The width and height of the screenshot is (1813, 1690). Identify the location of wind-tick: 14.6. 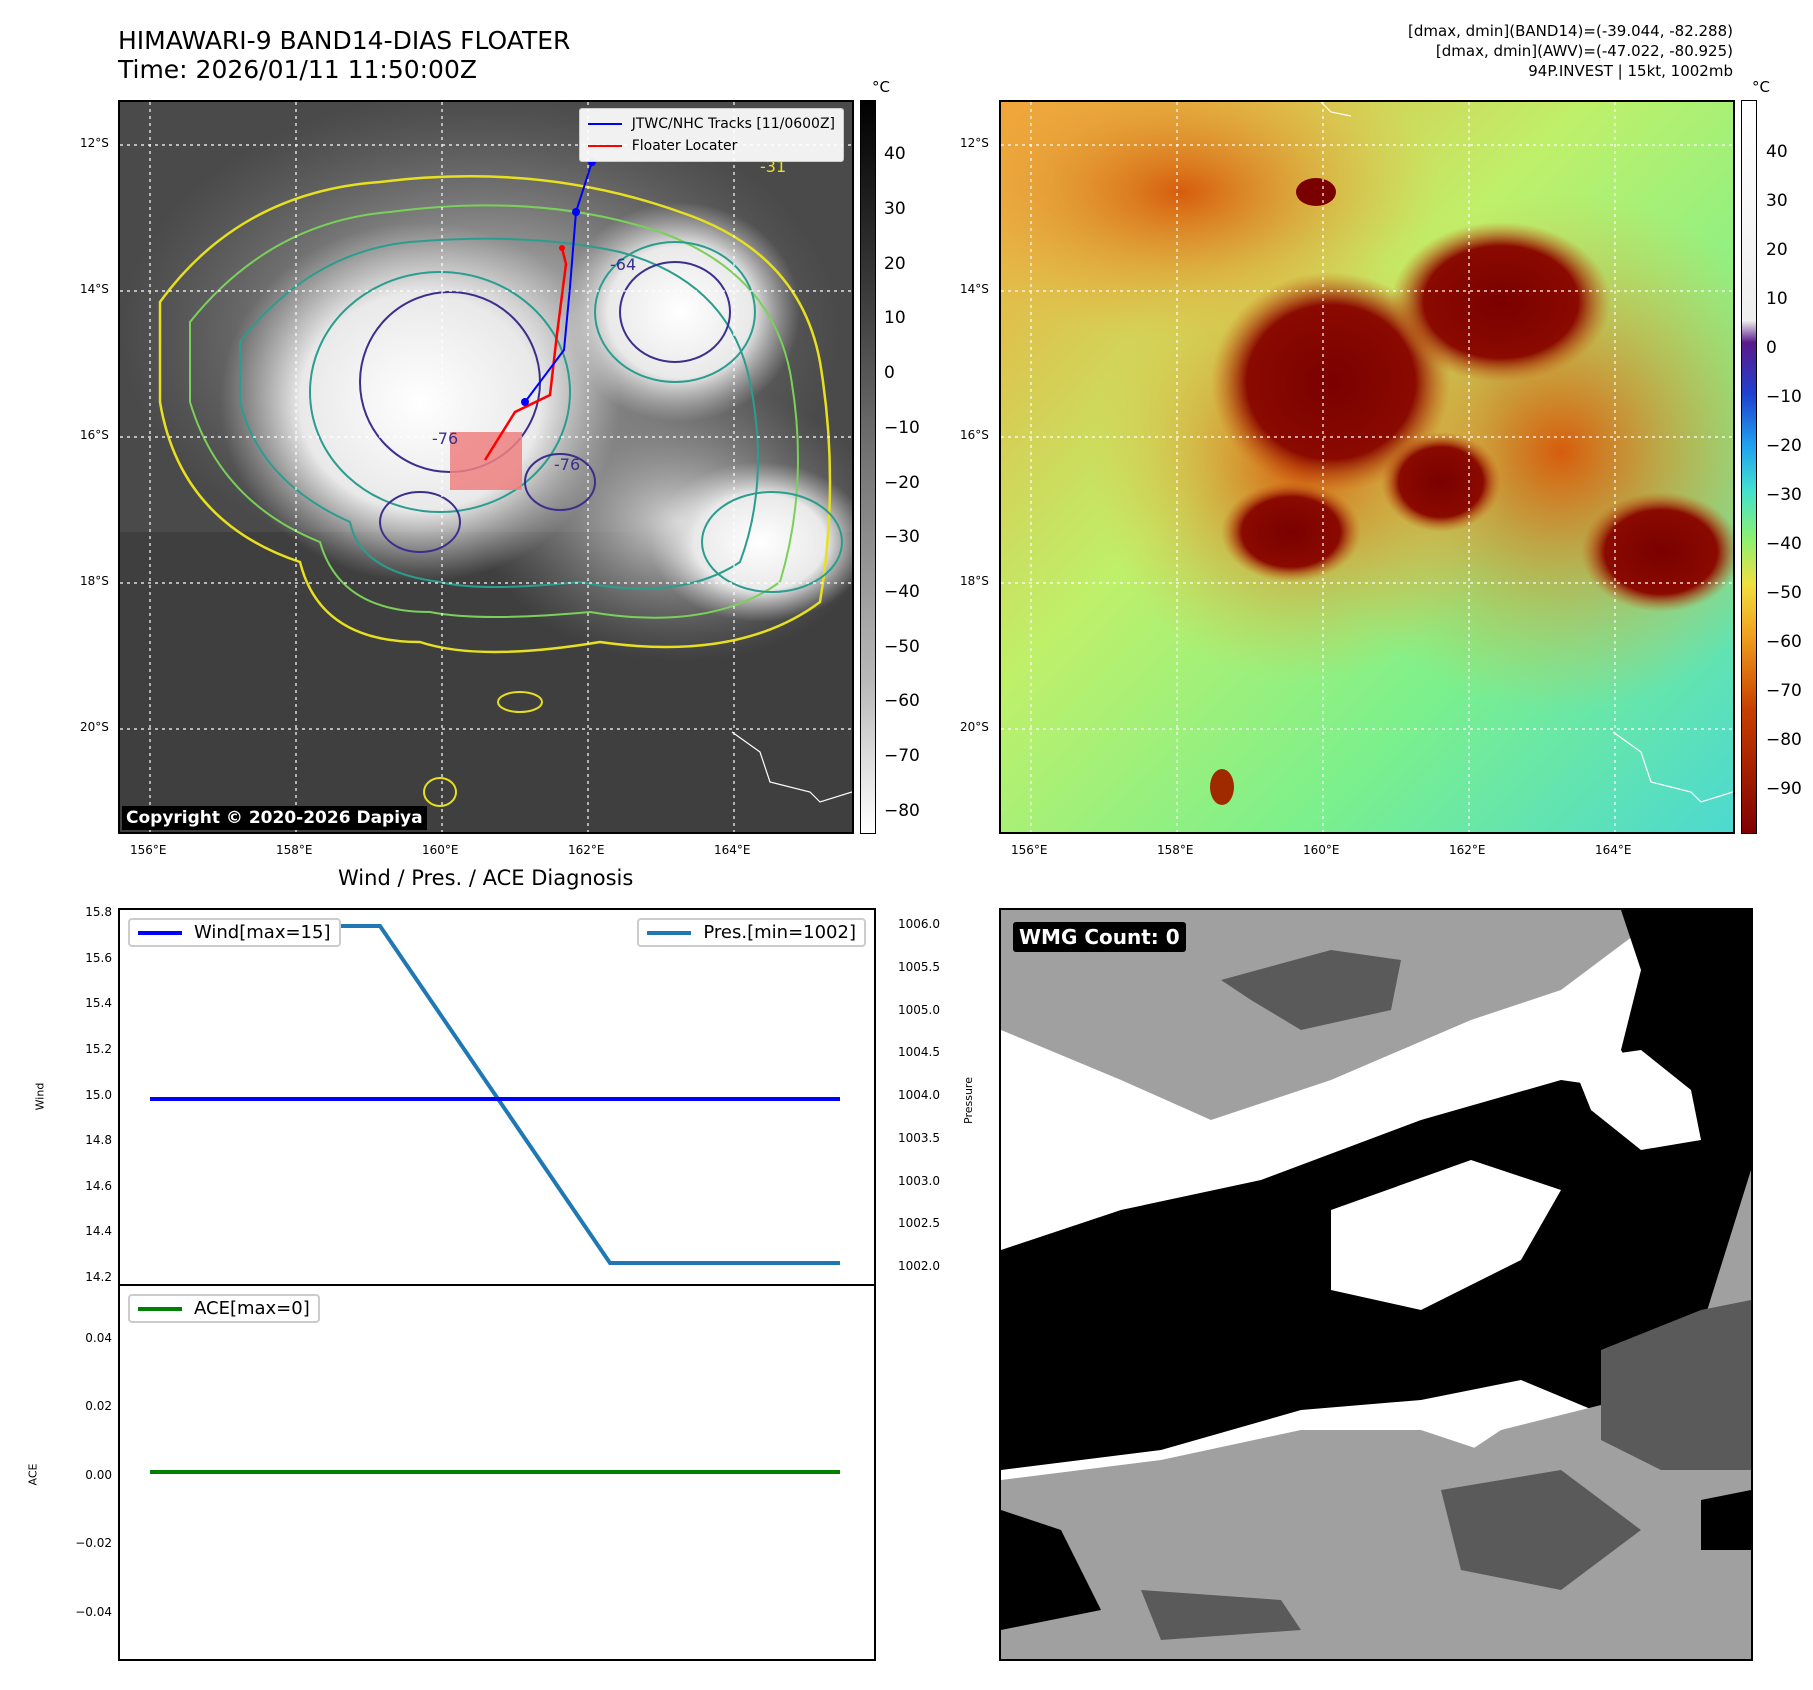
(98, 1186).